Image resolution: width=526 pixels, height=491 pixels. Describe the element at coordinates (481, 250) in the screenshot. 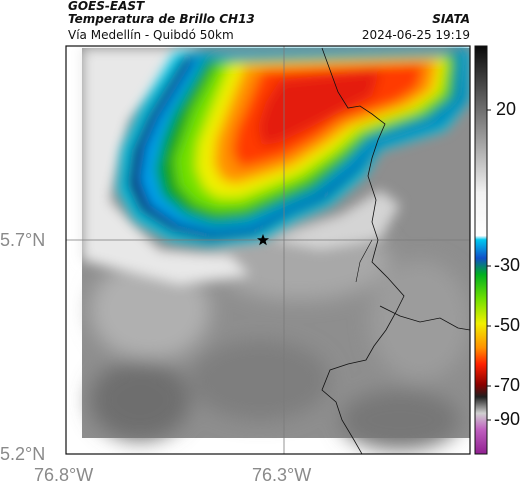

I see `colorbar` at that location.